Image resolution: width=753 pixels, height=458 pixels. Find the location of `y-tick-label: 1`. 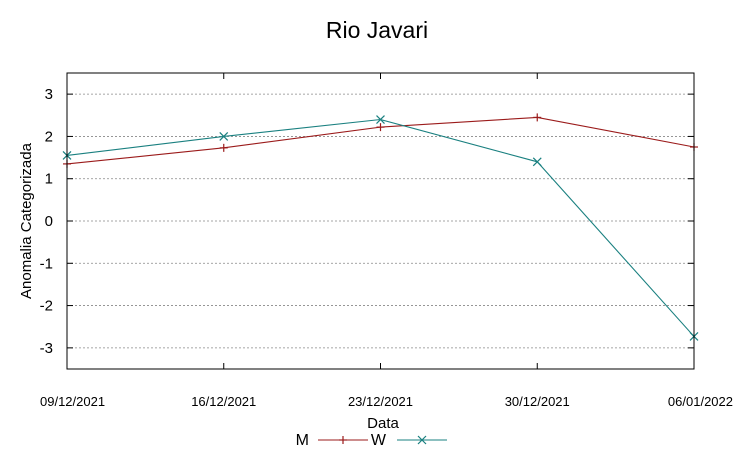

y-tick-label: 1 is located at coordinates (49, 179).